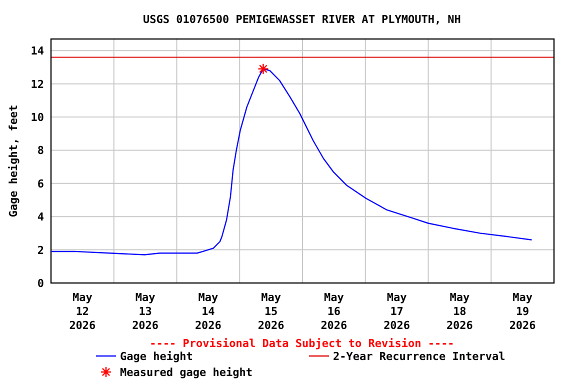 This screenshot has height=384, width=576. What do you see at coordinates (40, 250) in the screenshot?
I see `y-tick-label: 2` at bounding box center [40, 250].